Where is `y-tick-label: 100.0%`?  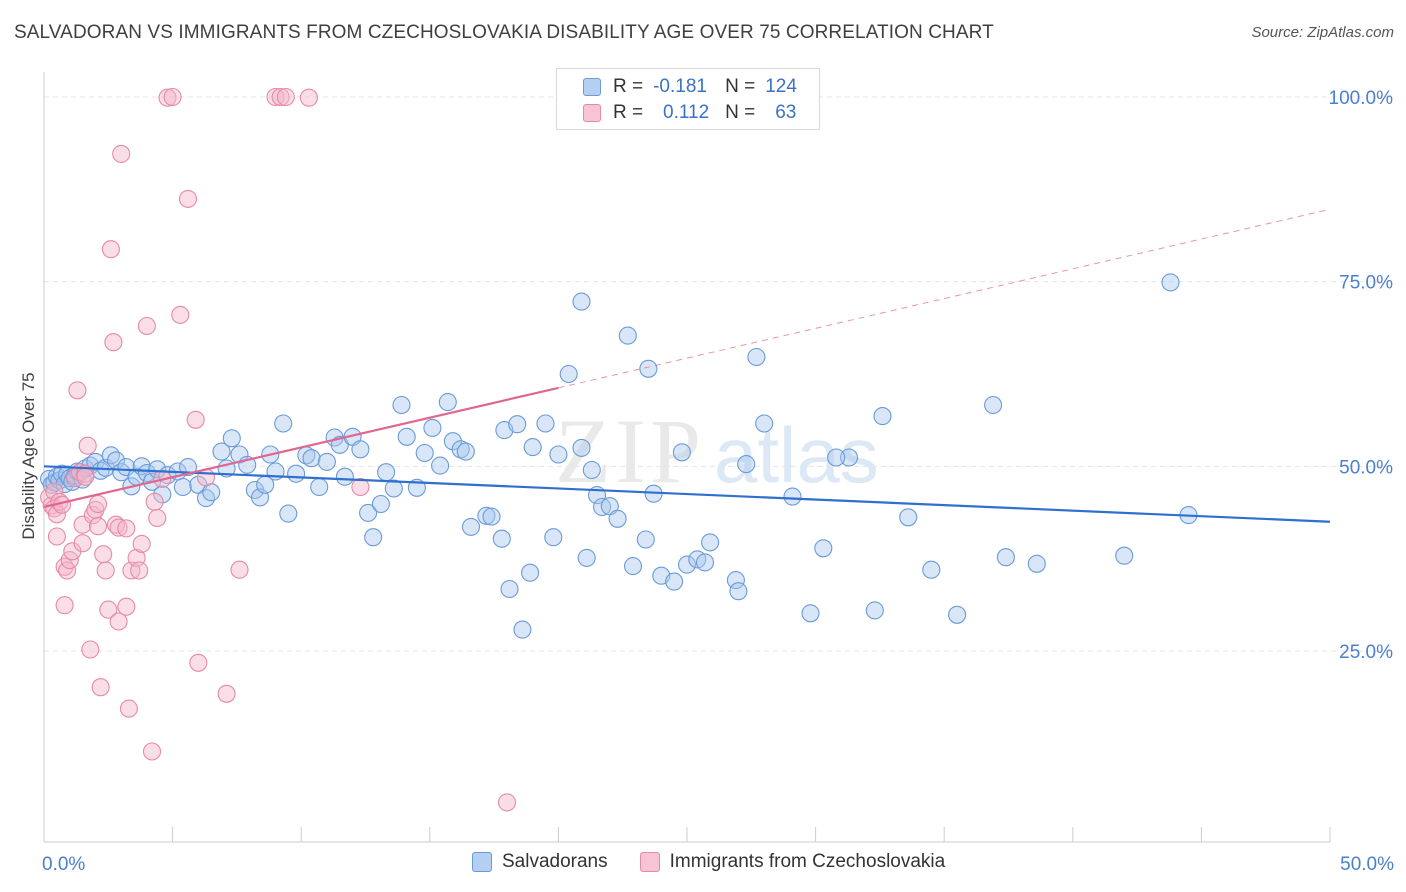 y-tick-label: 100.0% is located at coordinates (1361, 98).